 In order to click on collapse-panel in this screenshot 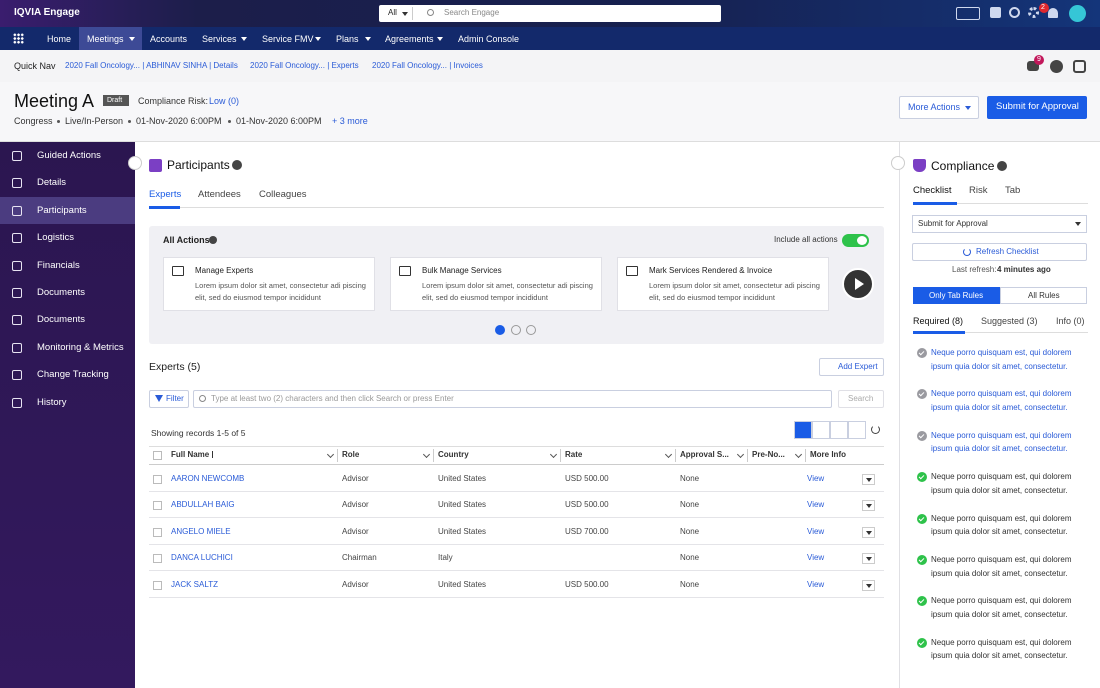, I will do `click(898, 163)`.